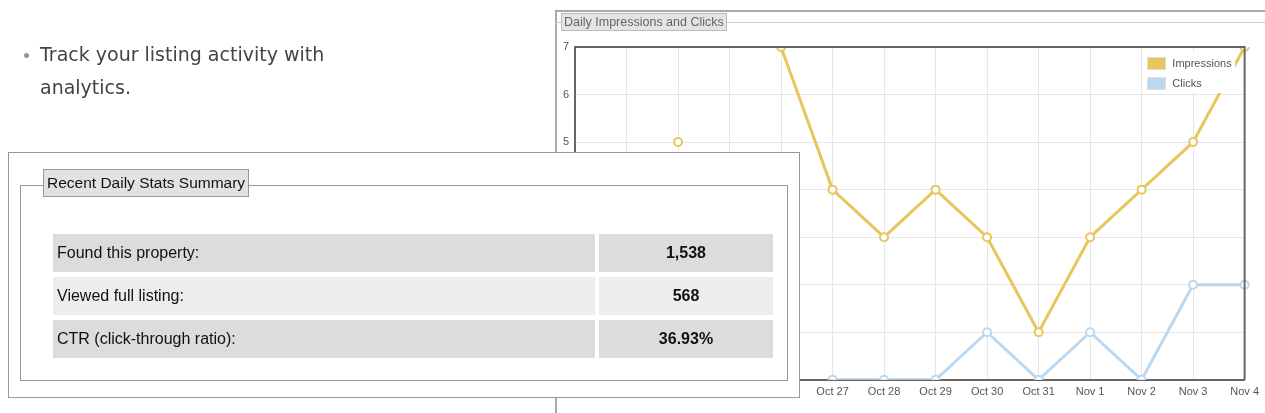 The height and width of the screenshot is (413, 1265). Describe the element at coordinates (644, 22) in the screenshot. I see `chart-title: Daily Impressions and Clicks` at that location.